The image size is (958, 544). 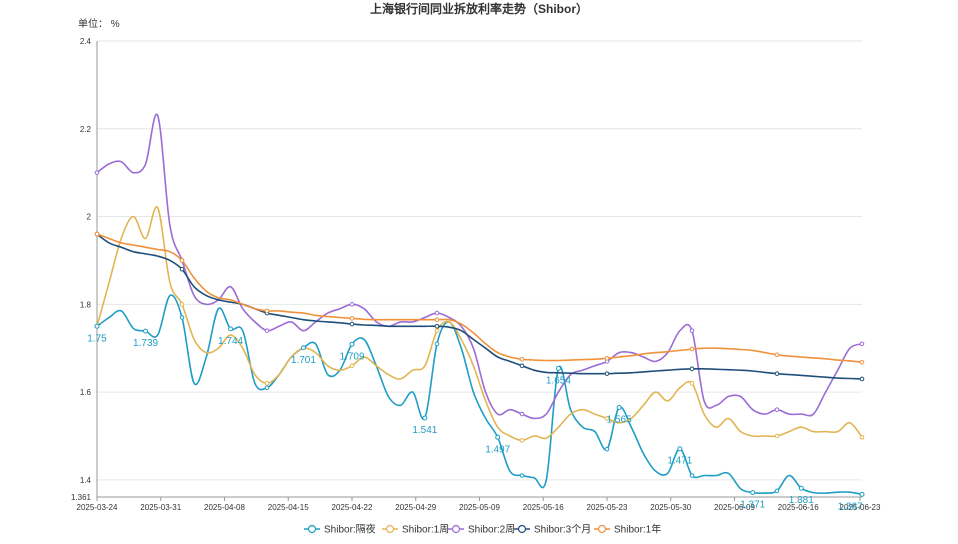 What do you see at coordinates (607, 507) in the screenshot?
I see `x-tick-label: 2025-05-23` at bounding box center [607, 507].